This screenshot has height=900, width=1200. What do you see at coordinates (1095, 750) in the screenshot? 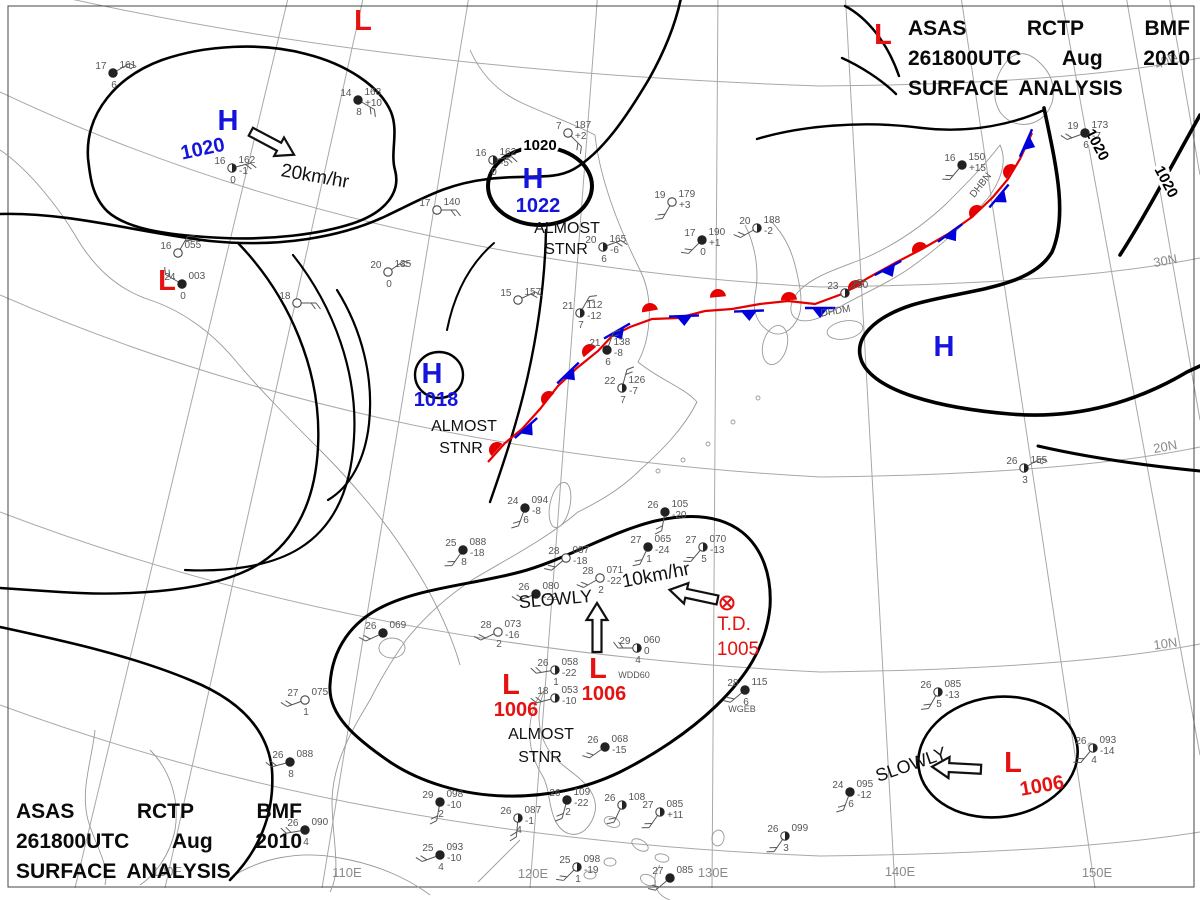
I see `station-plot: 26 093-144` at bounding box center [1095, 750].